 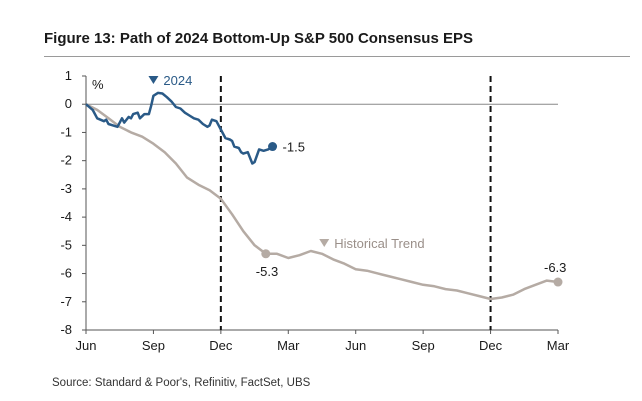 I want to click on historical-march-label: -5.3, so click(x=267, y=271).